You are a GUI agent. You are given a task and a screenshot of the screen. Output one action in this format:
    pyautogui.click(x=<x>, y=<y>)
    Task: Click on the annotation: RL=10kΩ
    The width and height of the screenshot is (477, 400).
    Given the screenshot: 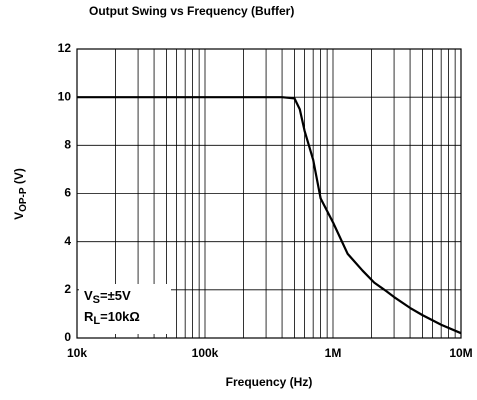 What is the action you would take?
    pyautogui.click(x=112, y=317)
    